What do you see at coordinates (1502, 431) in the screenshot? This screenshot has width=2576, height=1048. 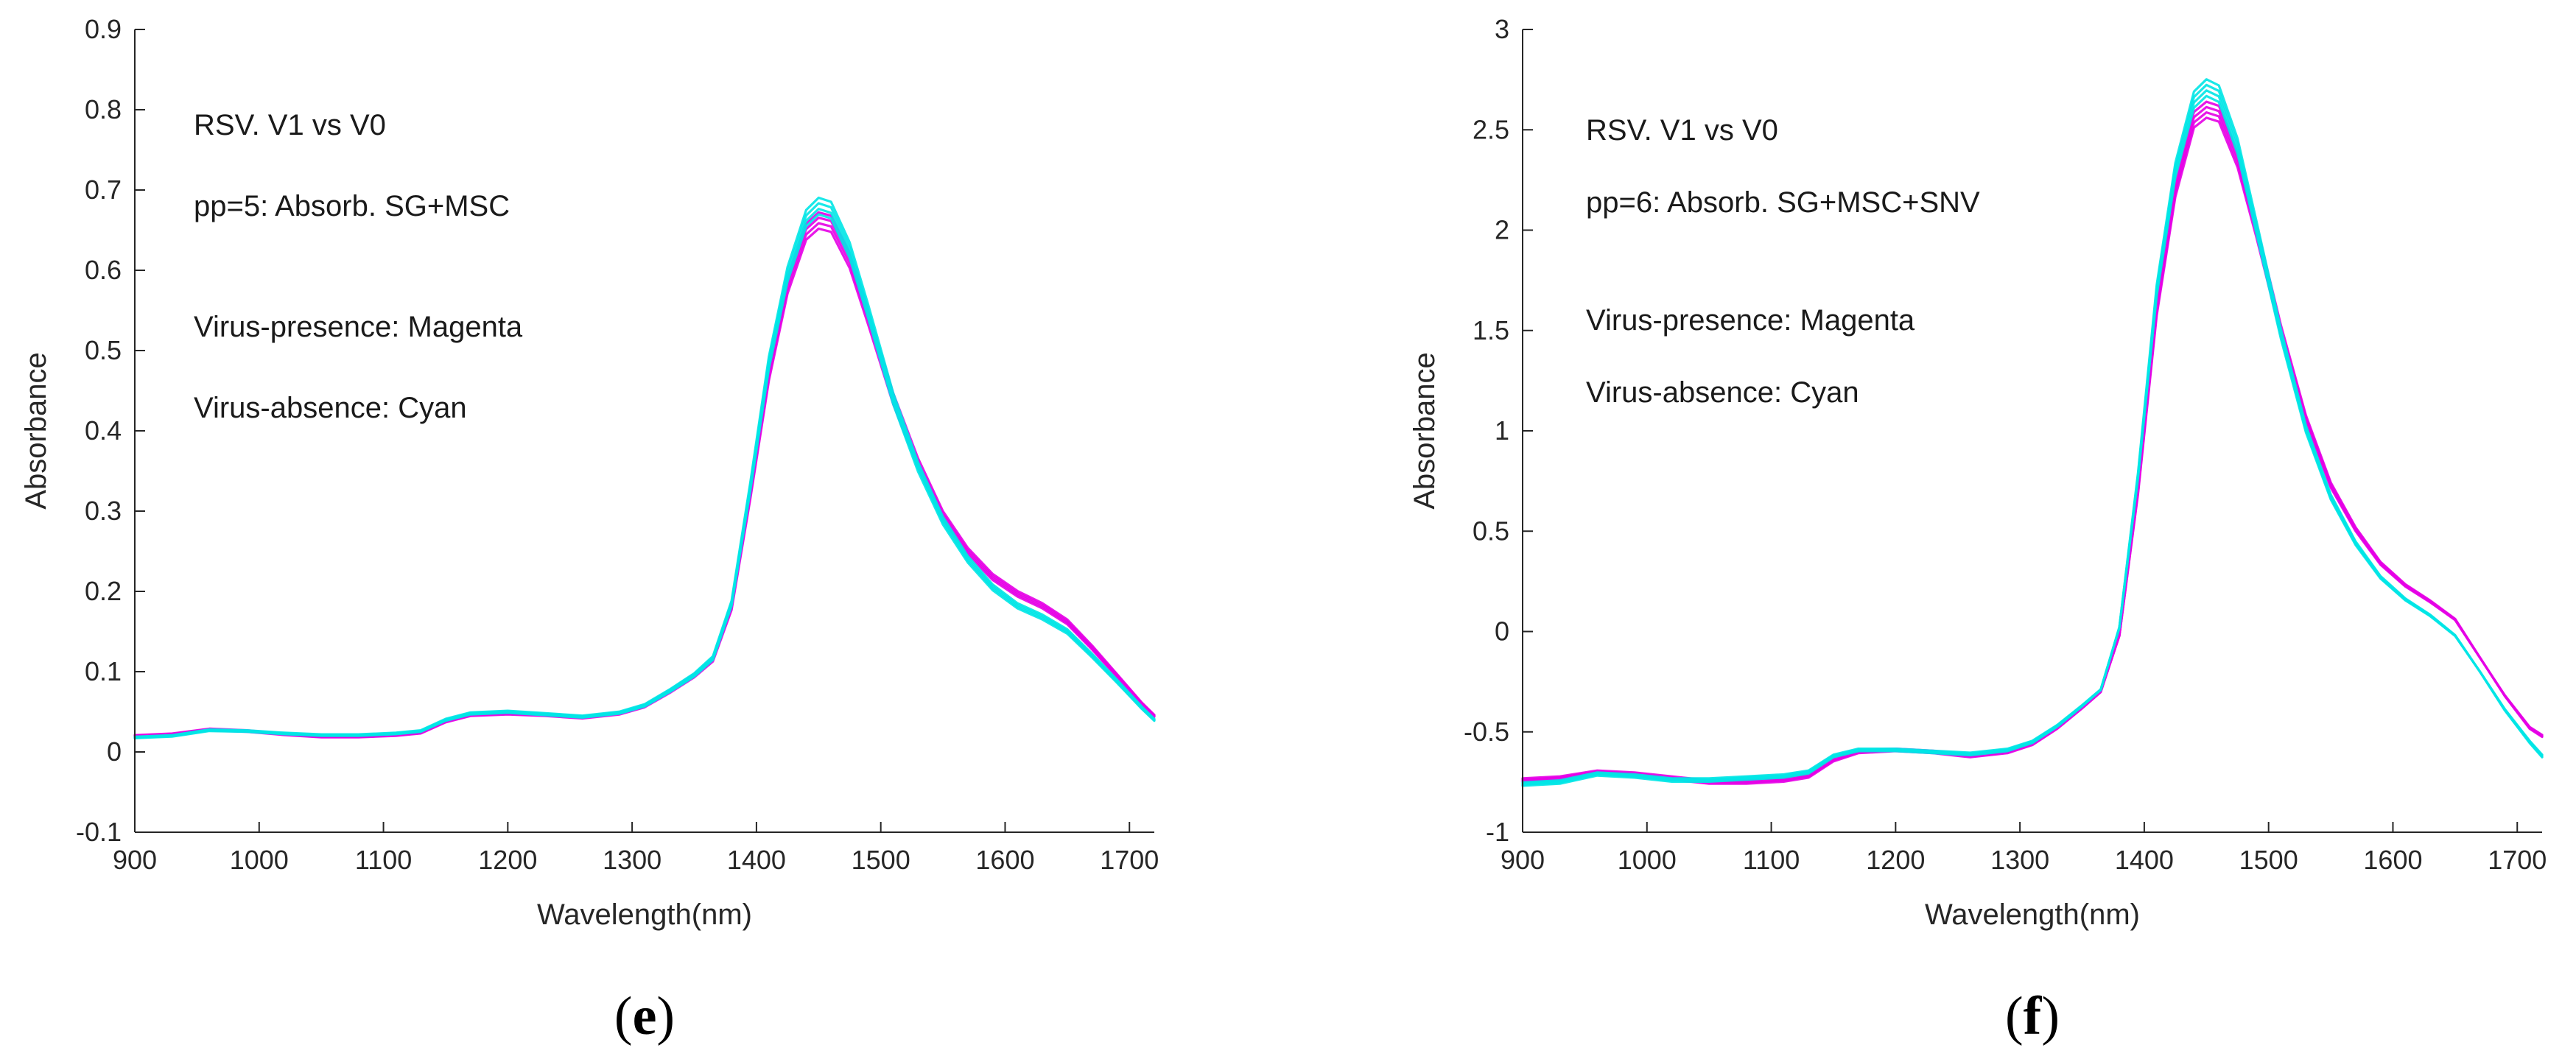 I see `y-tick-label: 1` at bounding box center [1502, 431].